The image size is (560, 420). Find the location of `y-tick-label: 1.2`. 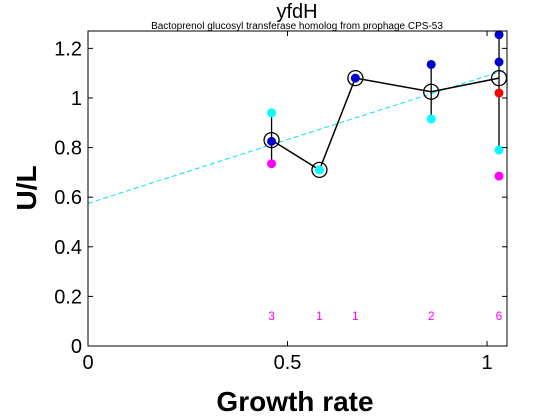

y-tick-label: 1.2 is located at coordinates (68, 49).